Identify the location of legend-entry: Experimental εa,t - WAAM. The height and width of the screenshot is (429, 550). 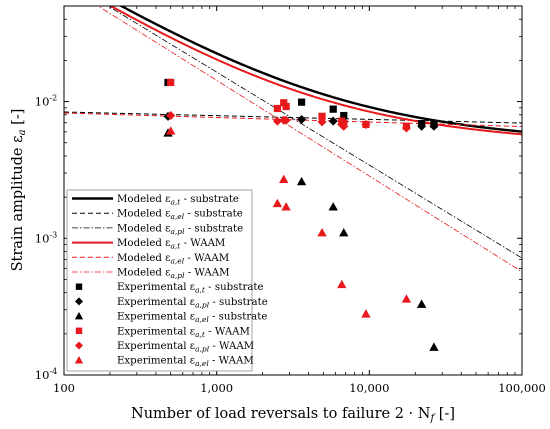
(162, 332).